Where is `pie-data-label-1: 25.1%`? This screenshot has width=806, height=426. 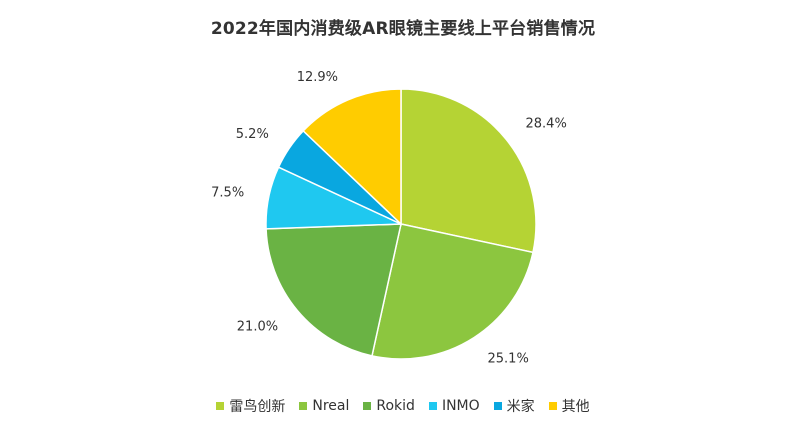 pie-data-label-1: 25.1% is located at coordinates (508, 359).